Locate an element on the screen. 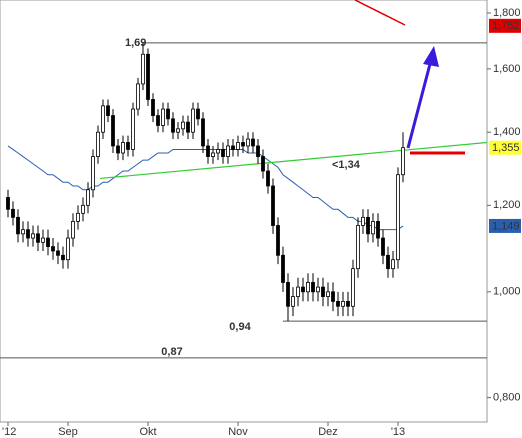 The height and width of the screenshot is (438, 522). y-tick-label: 1,400 is located at coordinates (507, 132).